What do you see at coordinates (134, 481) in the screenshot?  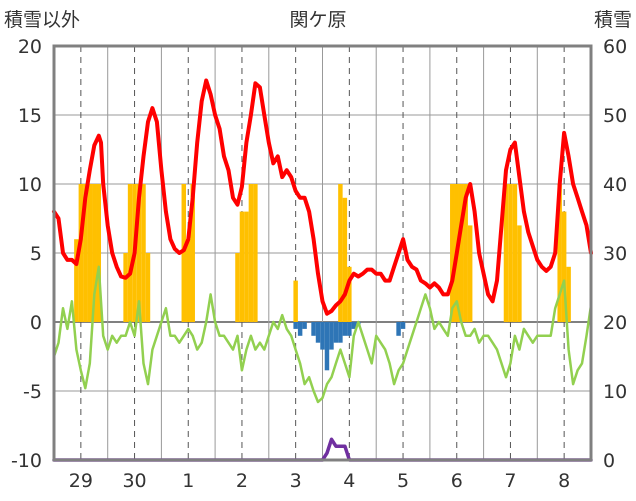 I see `x-tick-label: 30` at bounding box center [134, 481].